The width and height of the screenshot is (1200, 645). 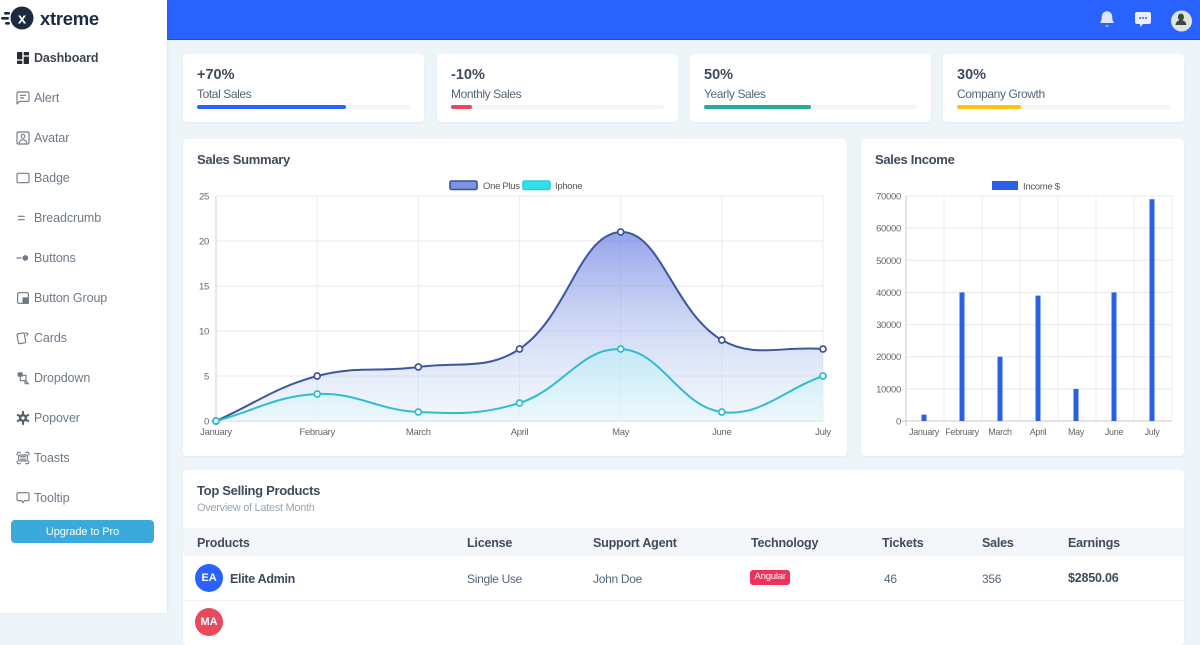 I want to click on svg-text: 5, so click(x=206, y=377).